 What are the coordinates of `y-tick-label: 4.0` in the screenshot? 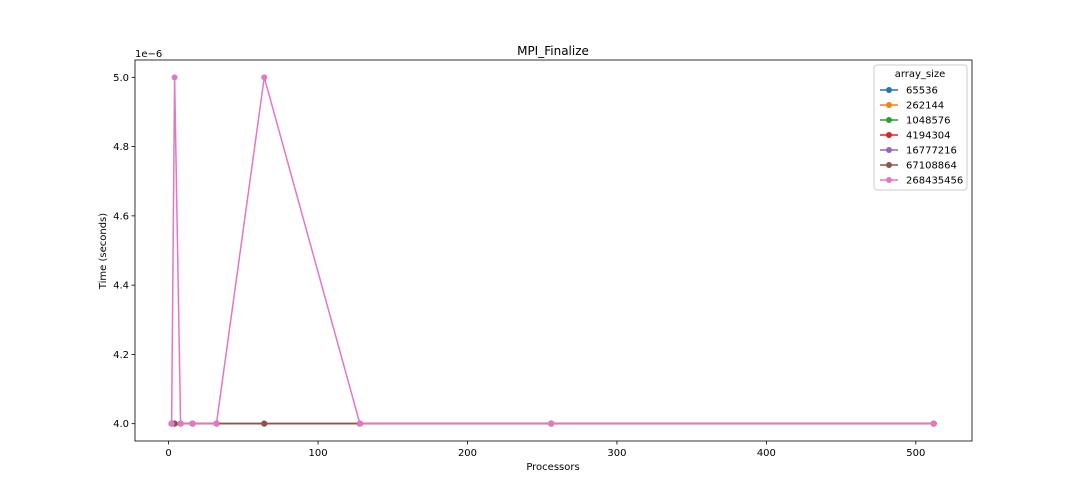 It's located at (121, 424).